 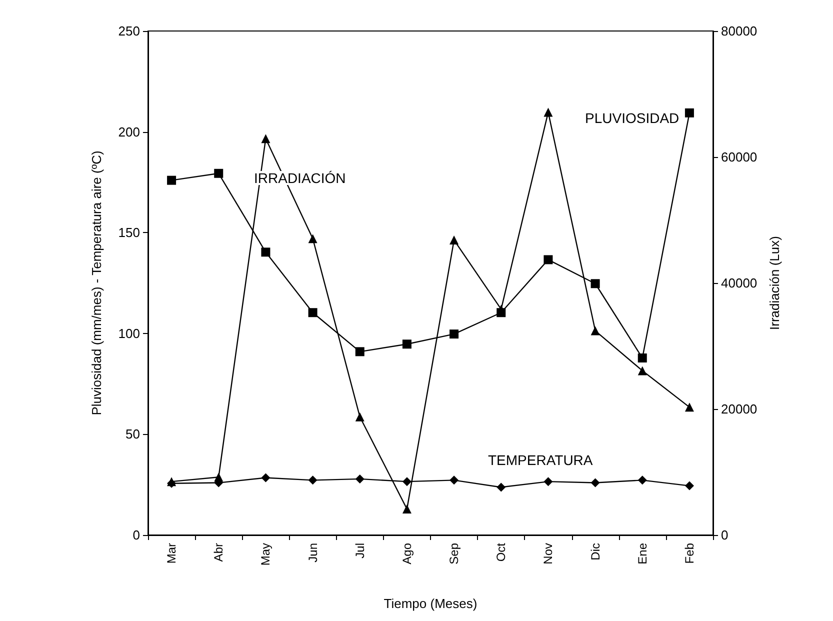 What do you see at coordinates (548, 553) in the screenshot?
I see `x-tick-label: Nov` at bounding box center [548, 553].